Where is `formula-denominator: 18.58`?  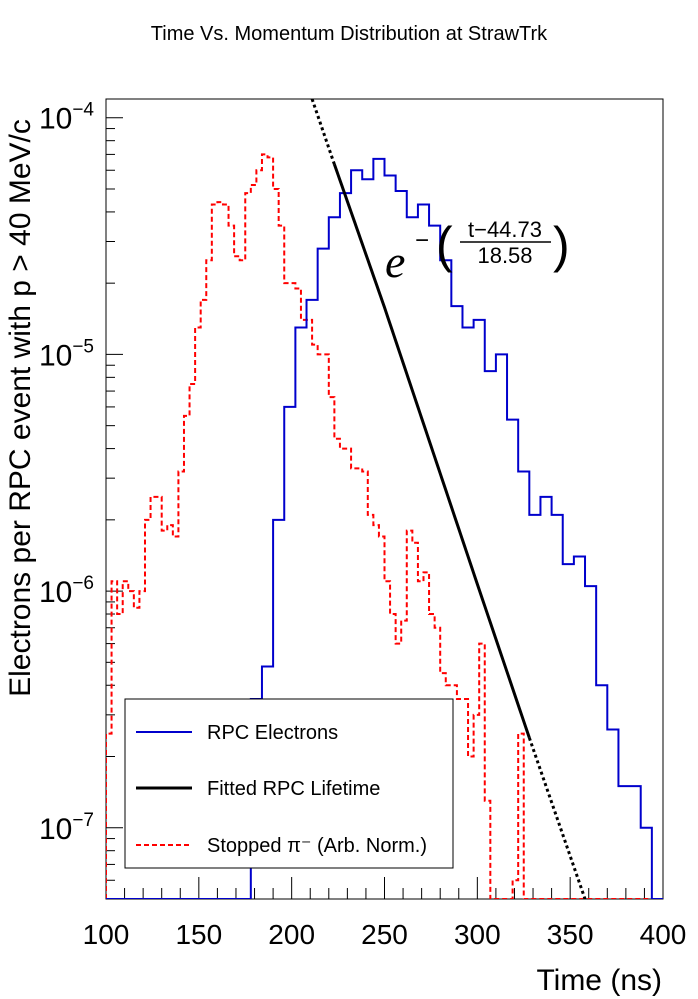
formula-denominator: 18.58 is located at coordinates (504, 255).